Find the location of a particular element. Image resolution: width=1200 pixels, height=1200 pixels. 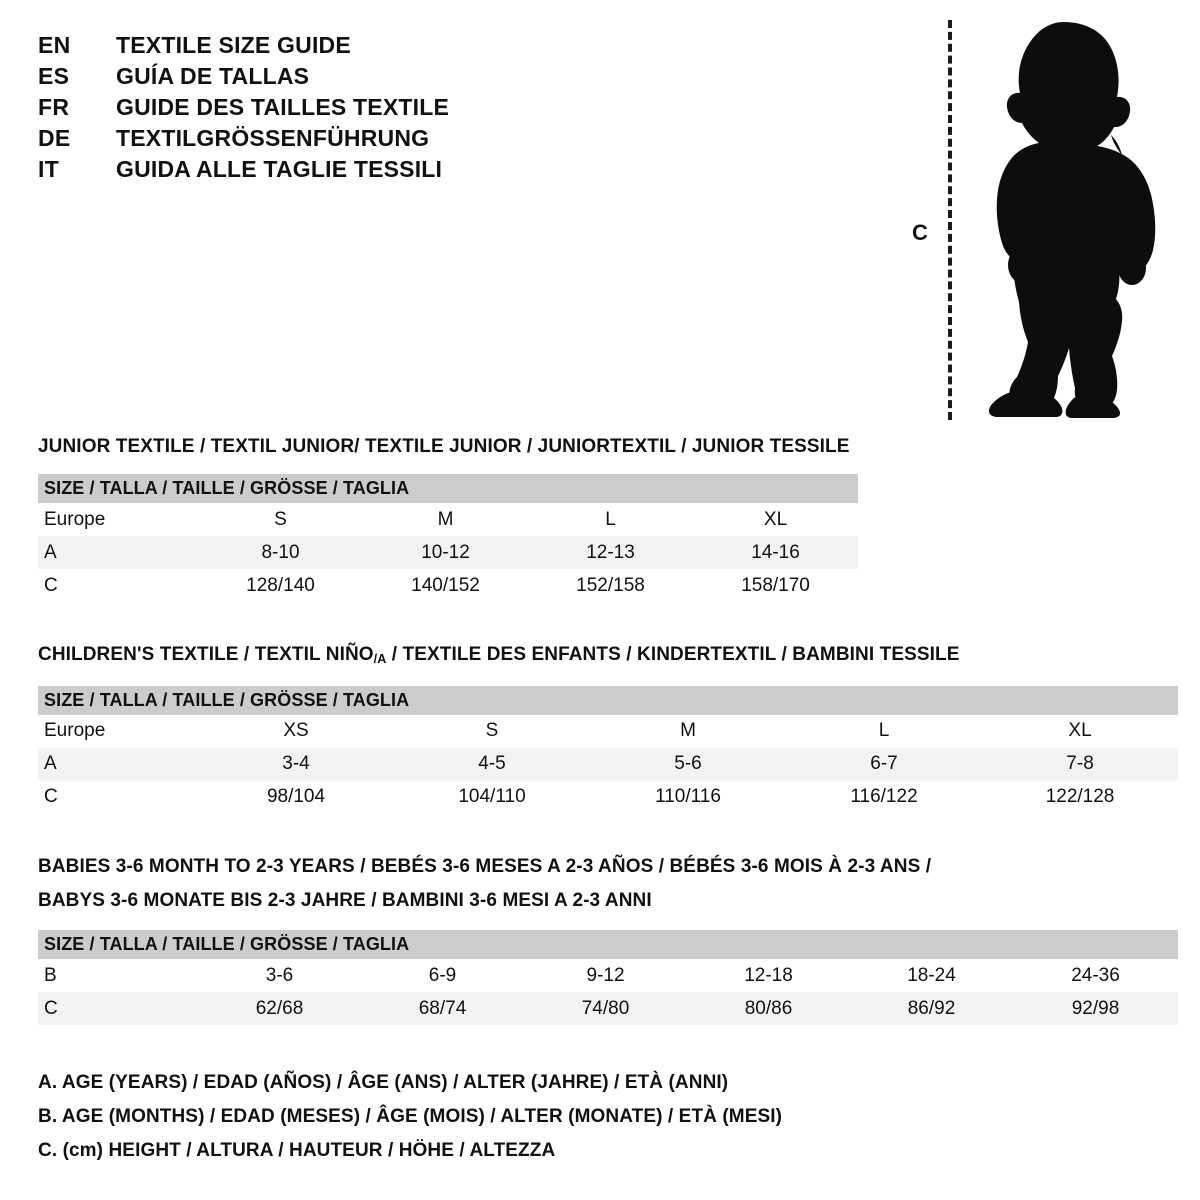

children-heading-subscript: /A is located at coordinates (380, 658).